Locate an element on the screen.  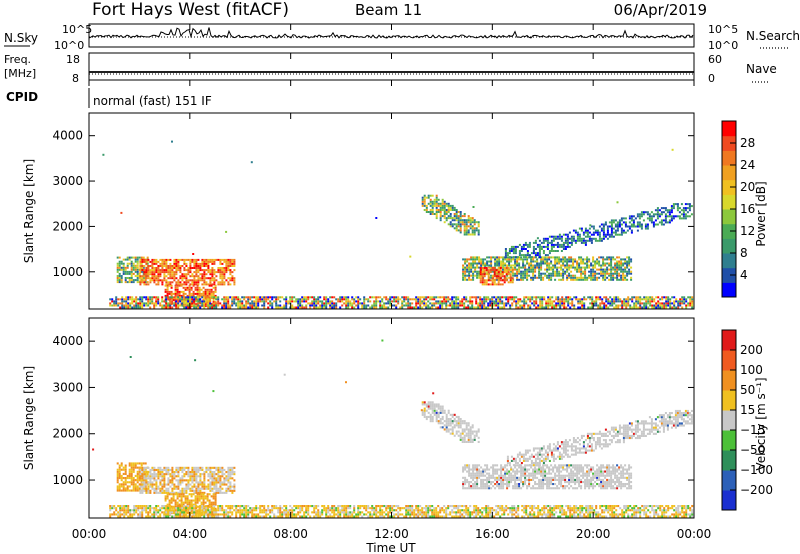
freq-label: Freq. is located at coordinates (17, 59).